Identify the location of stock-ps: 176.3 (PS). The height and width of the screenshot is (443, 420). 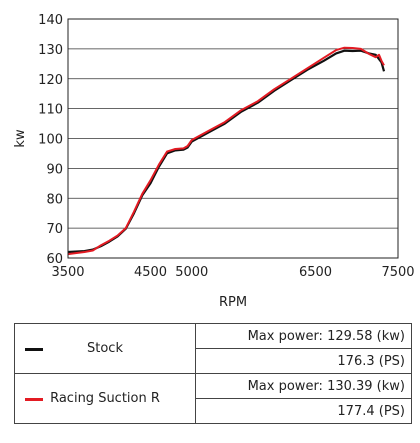
(303, 361).